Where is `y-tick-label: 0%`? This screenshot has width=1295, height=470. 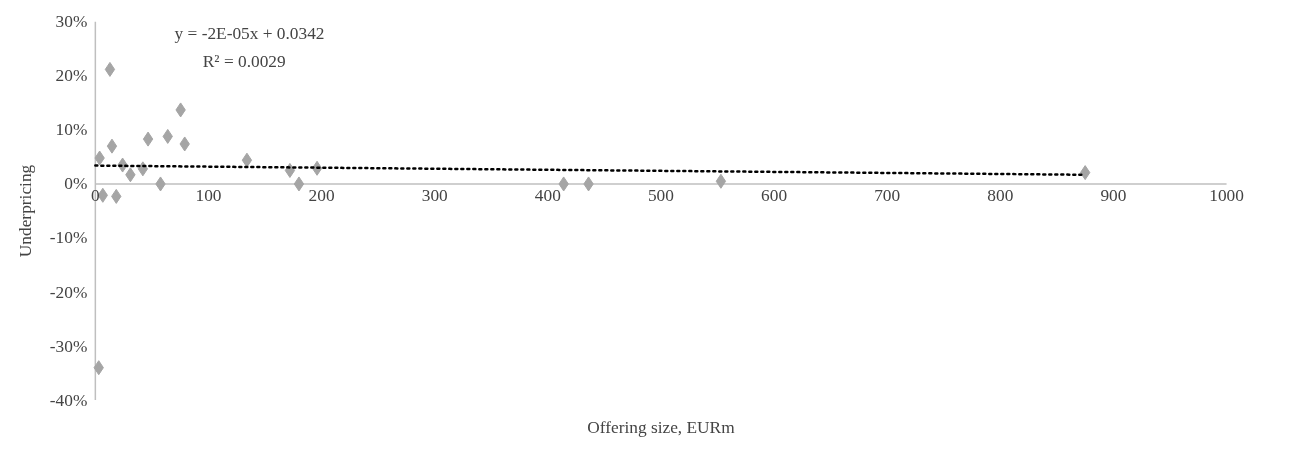
y-tick-label: 0% is located at coordinates (76, 184).